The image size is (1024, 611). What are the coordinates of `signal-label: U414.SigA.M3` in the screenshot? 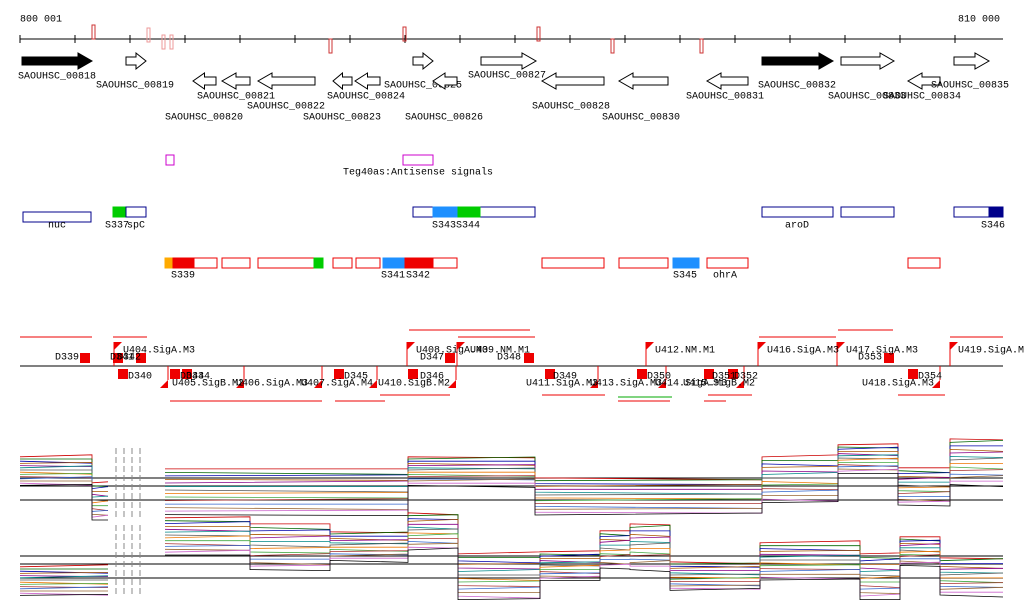 It's located at (691, 384).